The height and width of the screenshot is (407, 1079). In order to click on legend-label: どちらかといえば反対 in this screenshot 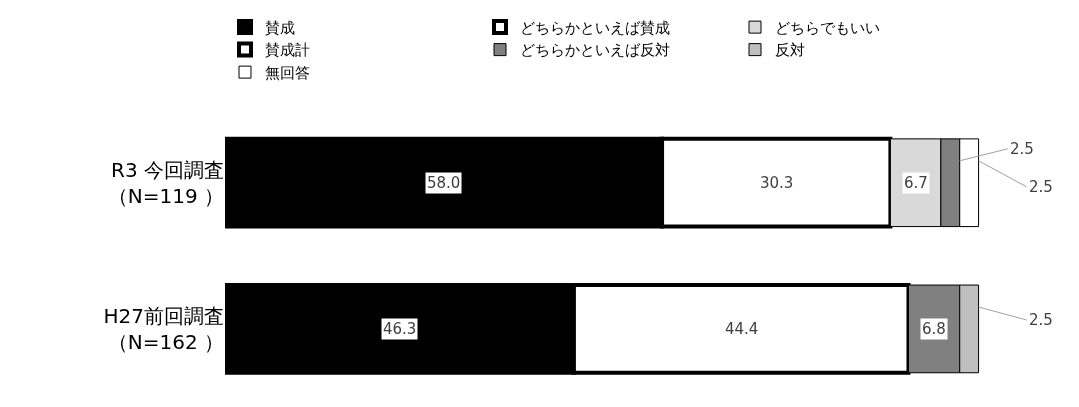, I will do `click(595, 50)`.